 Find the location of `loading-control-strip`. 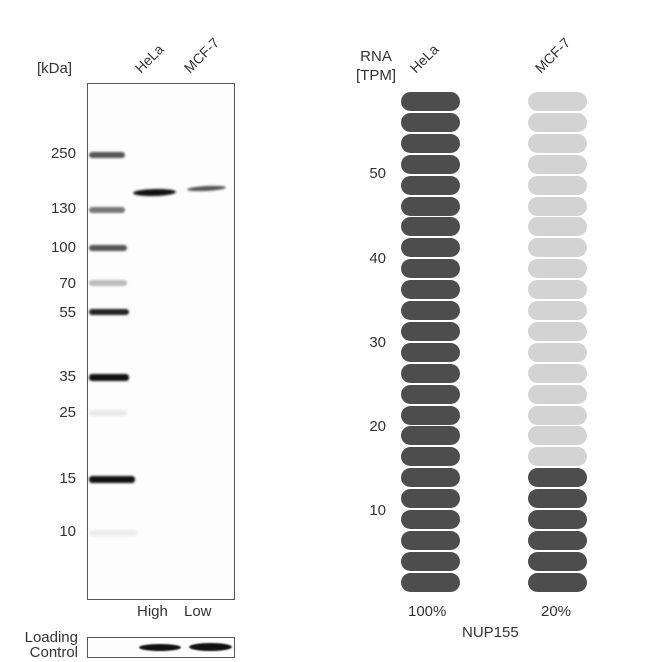

loading-control-strip is located at coordinates (161, 647).